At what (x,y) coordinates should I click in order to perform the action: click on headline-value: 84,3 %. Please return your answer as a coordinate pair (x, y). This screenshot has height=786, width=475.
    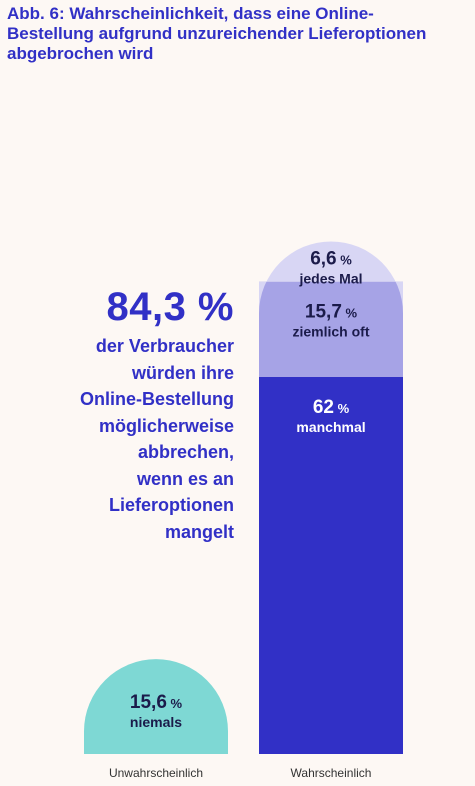
    Looking at the image, I should click on (170, 307).